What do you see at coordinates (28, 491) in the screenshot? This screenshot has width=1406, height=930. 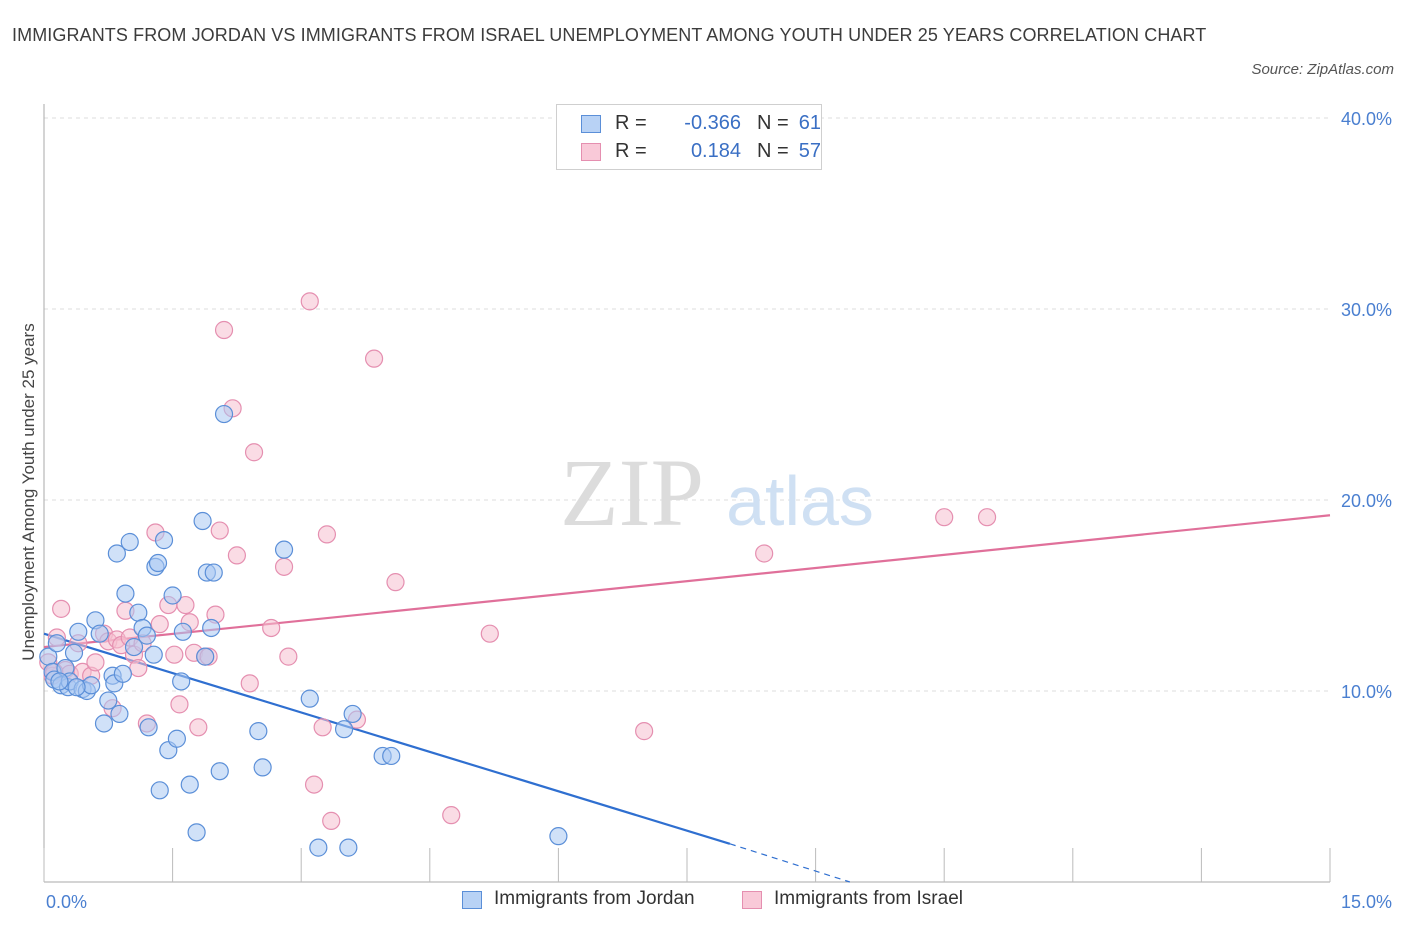 I see `y-axis-label: Unemployment Among Youth under 25 years` at bounding box center [28, 491].